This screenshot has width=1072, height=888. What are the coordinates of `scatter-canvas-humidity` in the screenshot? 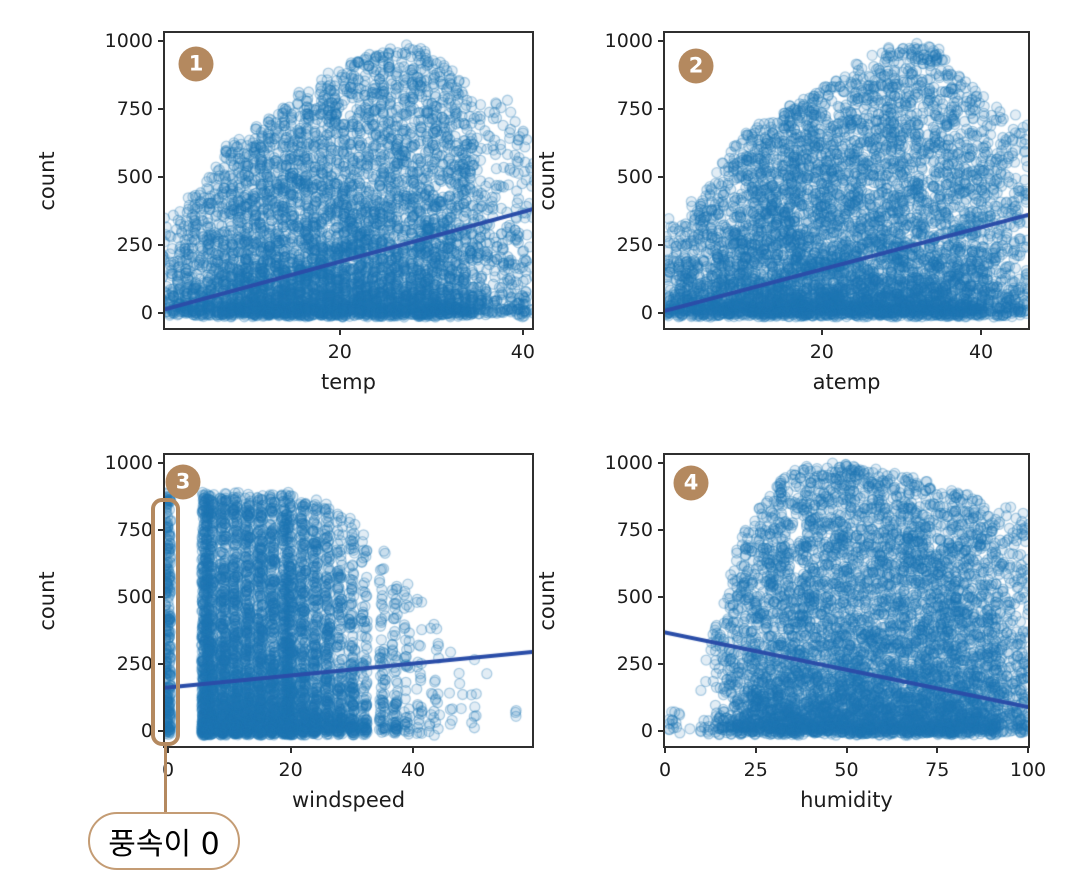 It's located at (846, 600).